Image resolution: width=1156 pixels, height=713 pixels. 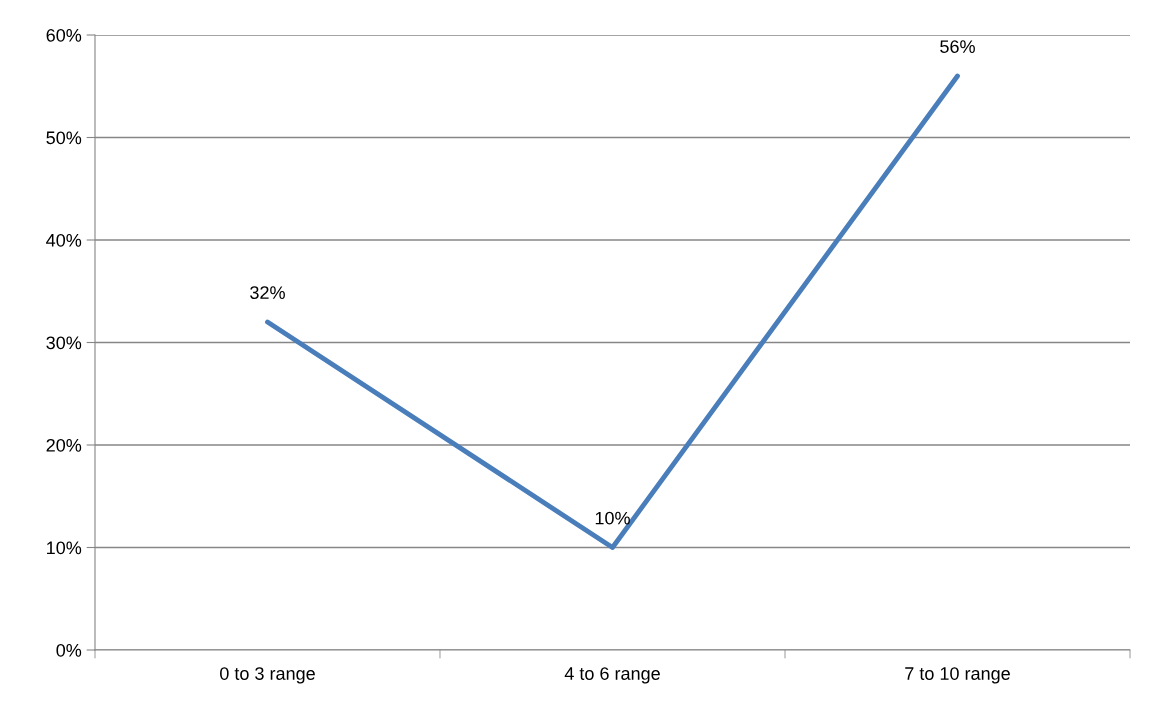 What do you see at coordinates (69, 650) in the screenshot?
I see `y-tick-label: 0%` at bounding box center [69, 650].